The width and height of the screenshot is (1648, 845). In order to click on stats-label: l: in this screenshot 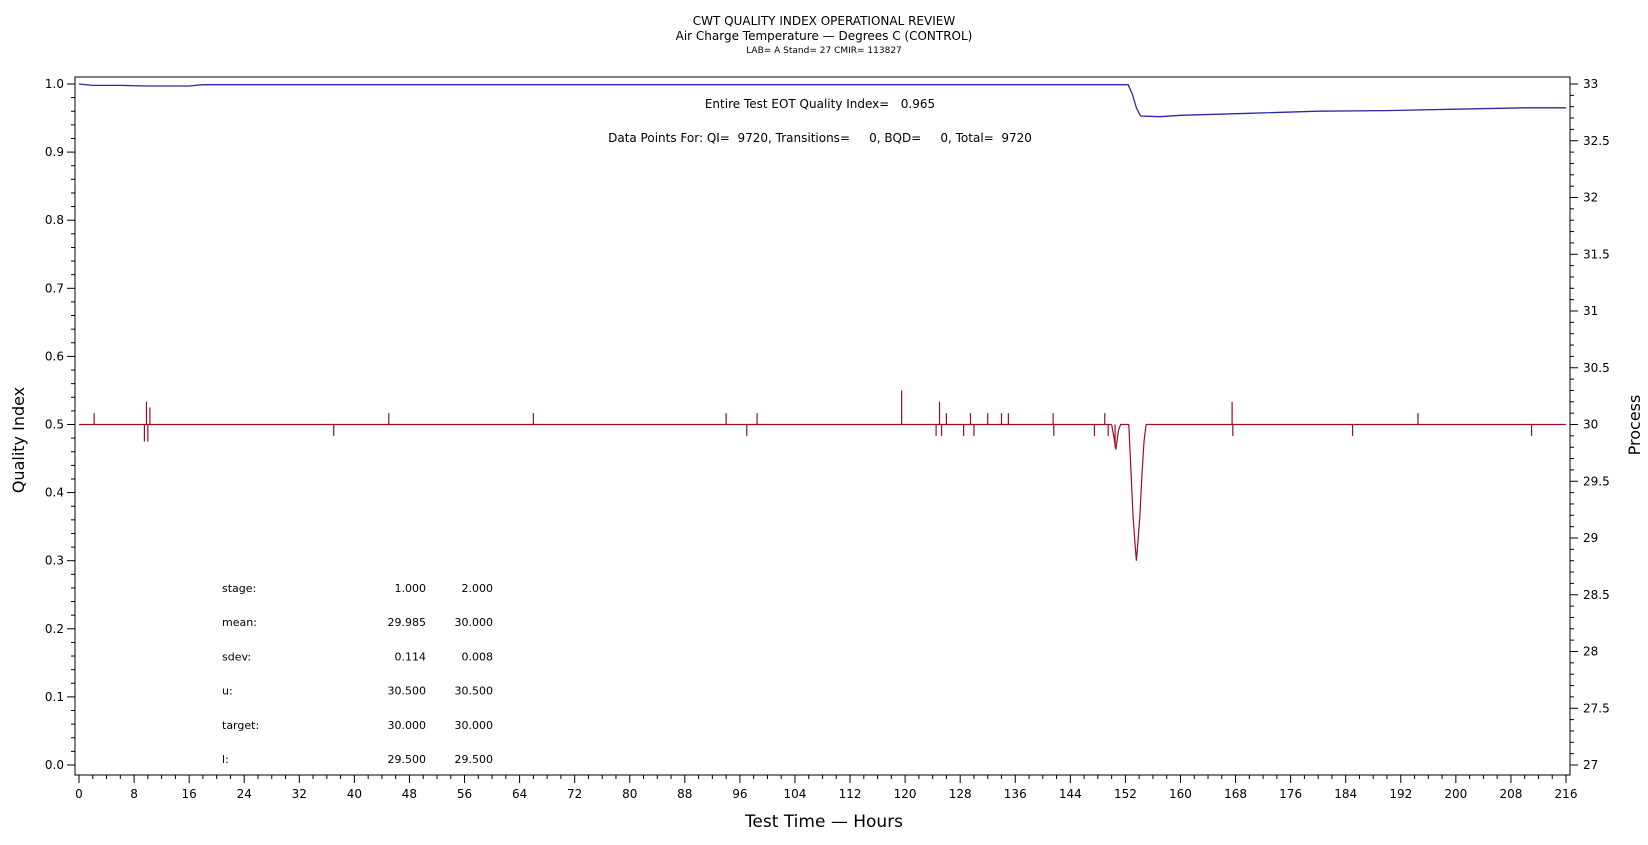, I will do `click(225, 759)`.